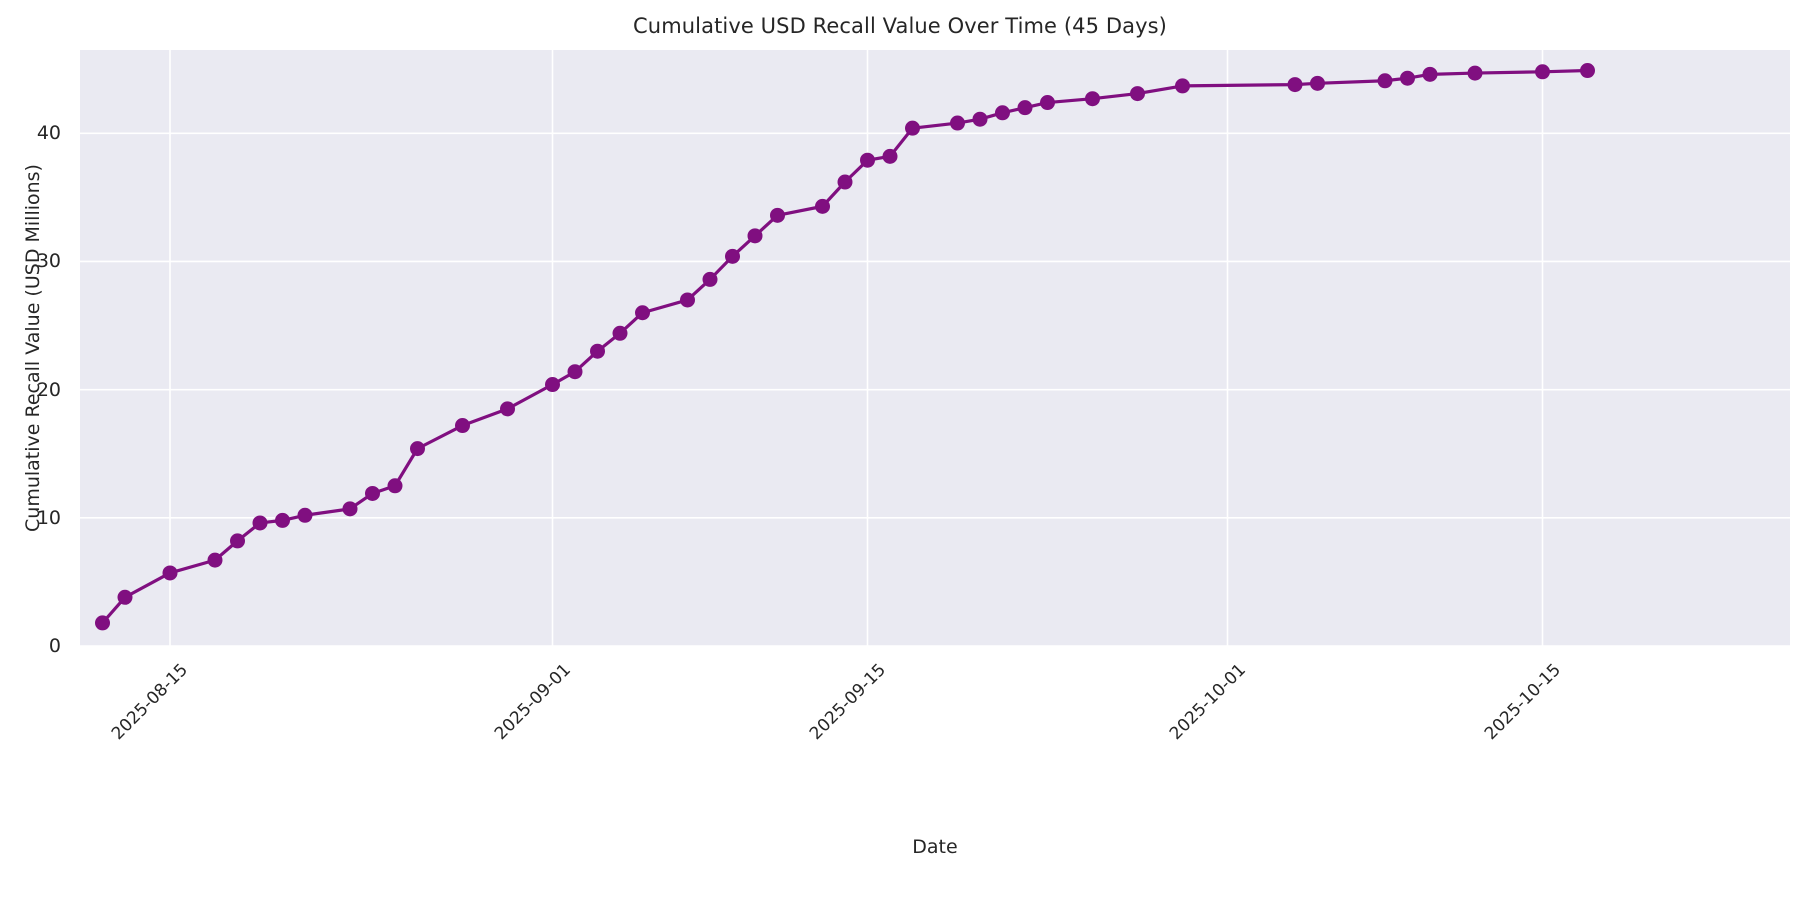 This screenshot has width=1800, height=900. What do you see at coordinates (48, 133) in the screenshot?
I see `y-axis-tick-label: 40` at bounding box center [48, 133].